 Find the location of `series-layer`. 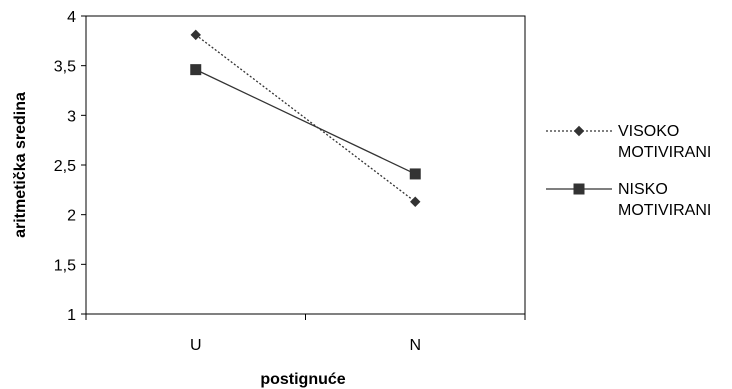

series-layer is located at coordinates (305, 118).